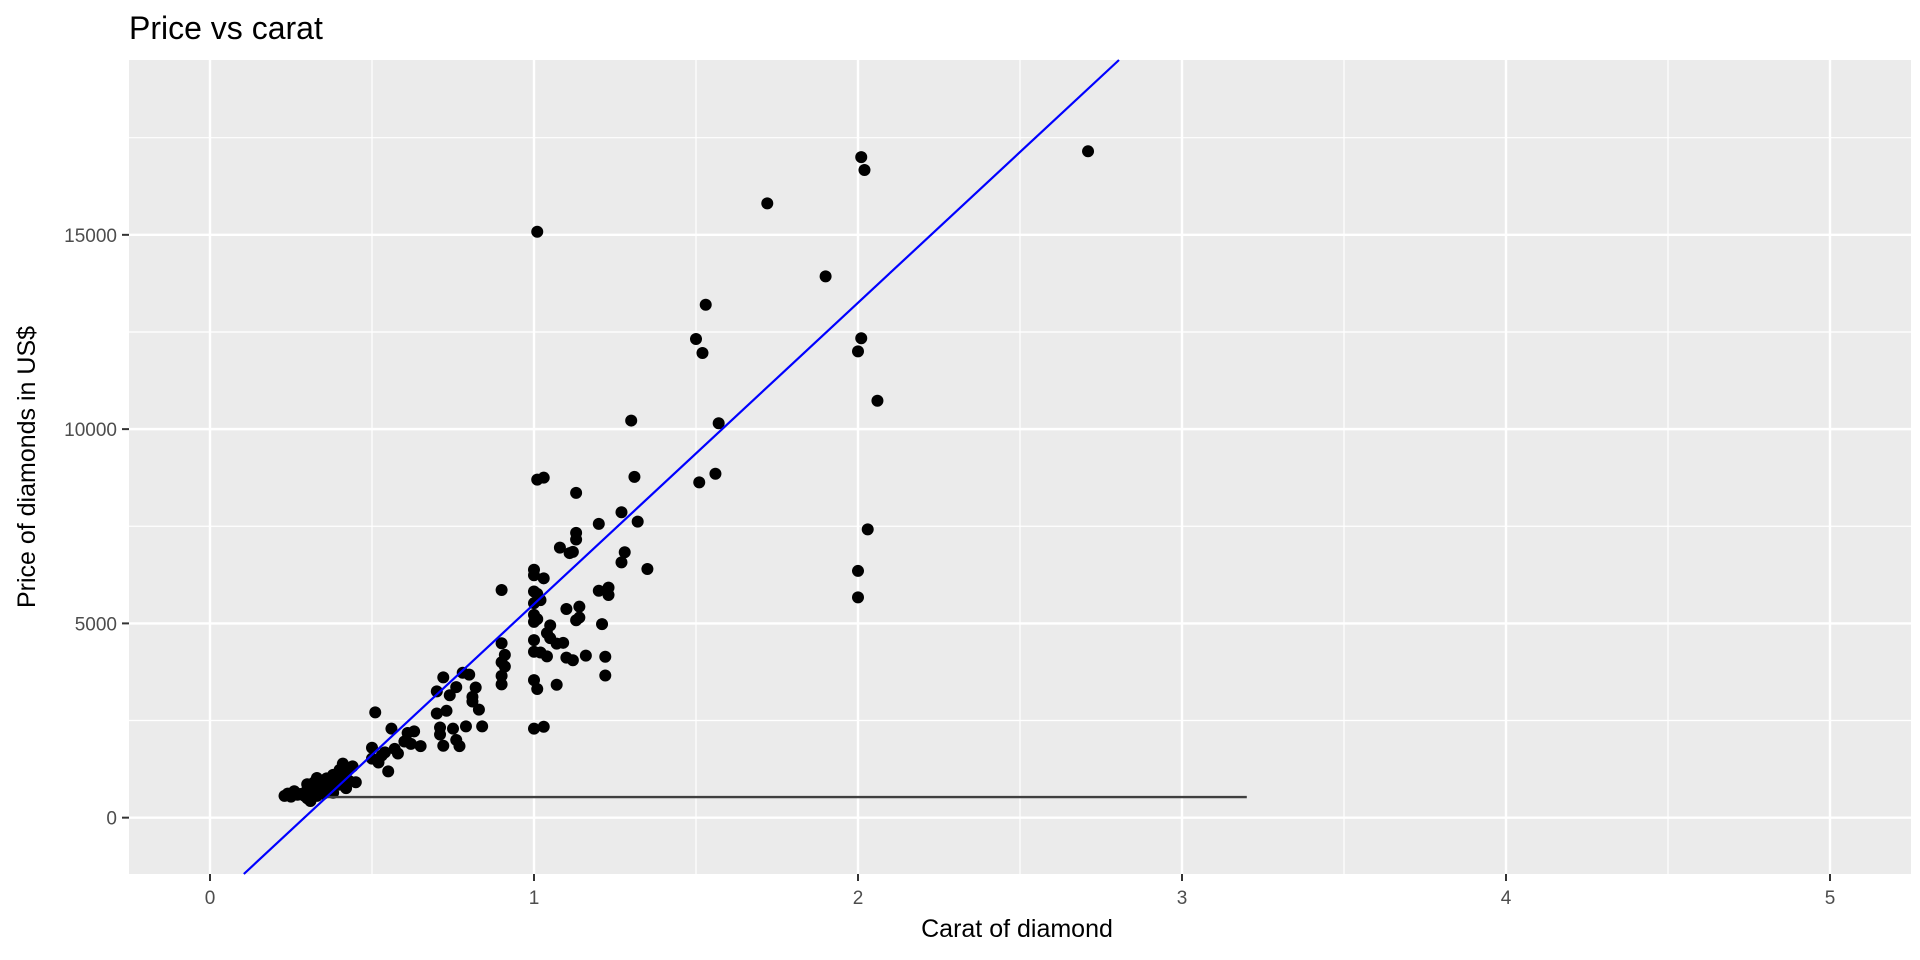 Image resolution: width=1920 pixels, height=960 pixels. Describe the element at coordinates (1830, 898) in the screenshot. I see `x-tick-label: 5` at that location.